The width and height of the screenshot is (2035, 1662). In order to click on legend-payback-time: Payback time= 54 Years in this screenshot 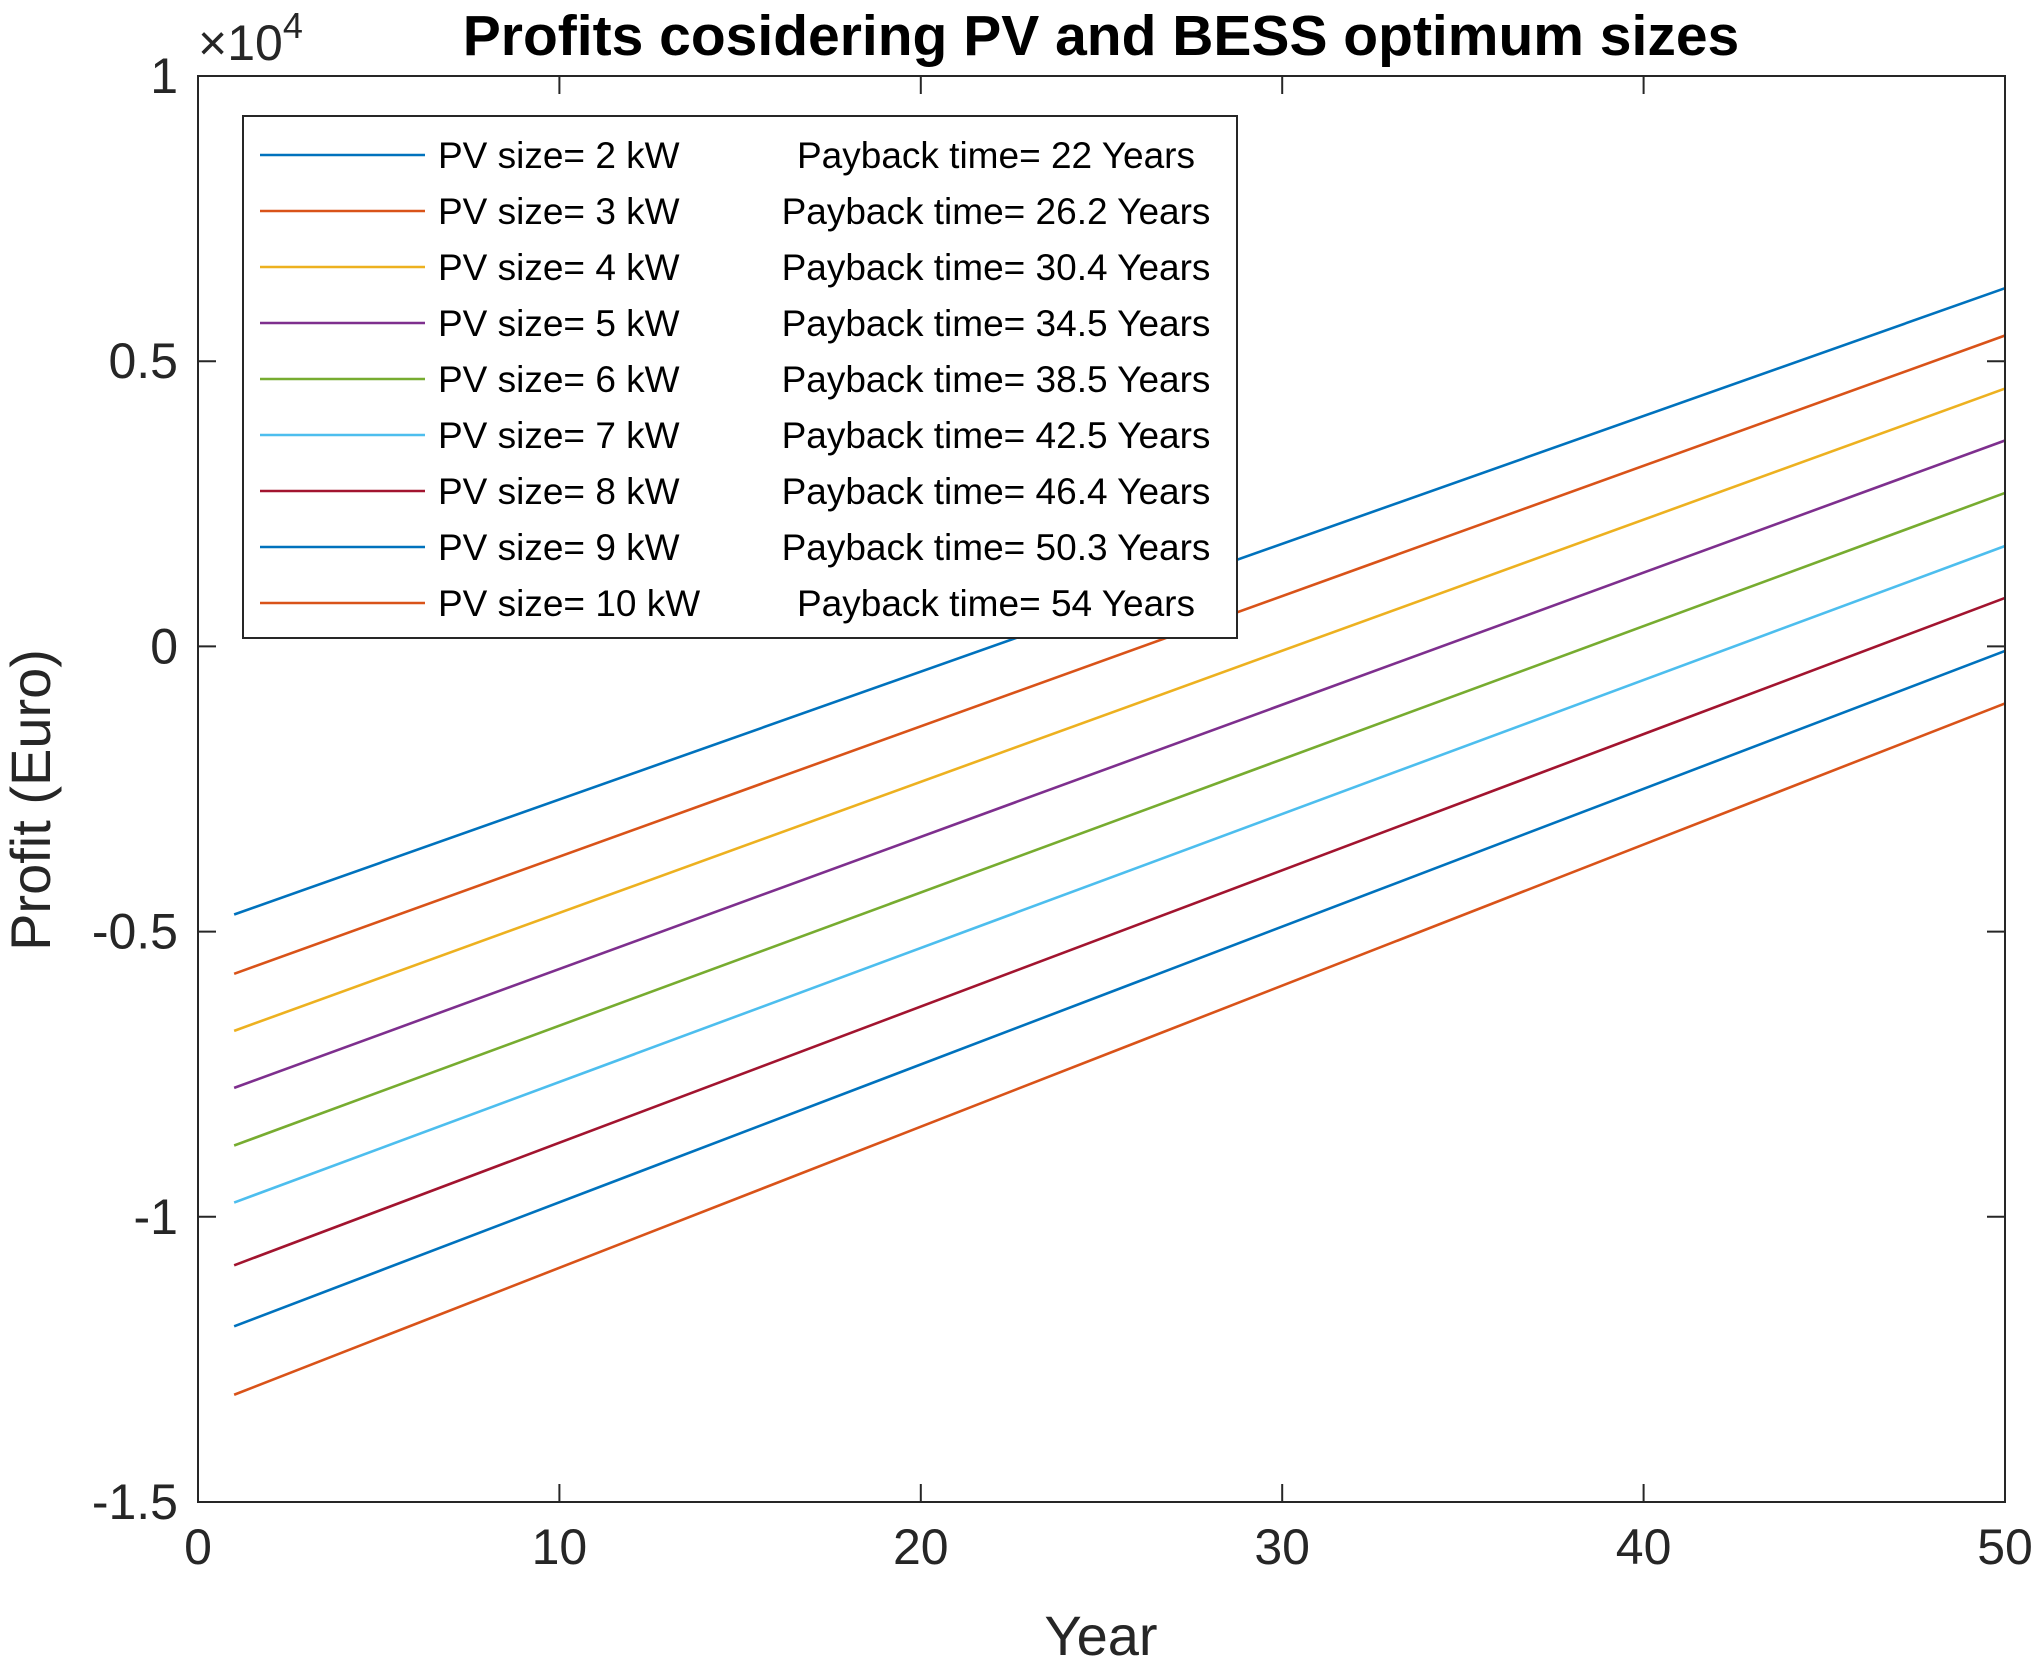, I will do `click(996, 603)`.